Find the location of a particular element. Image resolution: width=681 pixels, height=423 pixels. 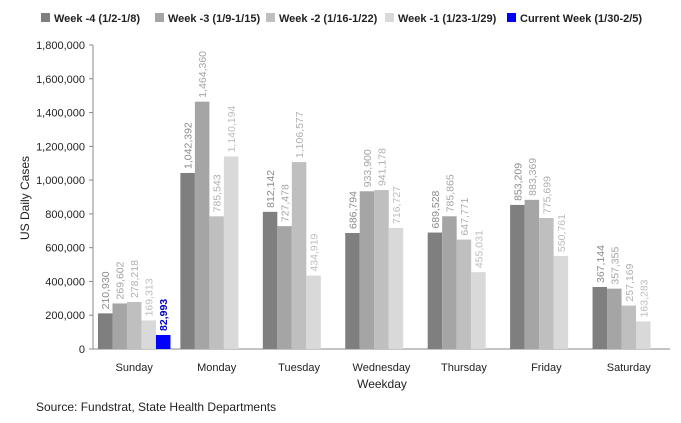

data-label-saturday-series-2: 257,169 is located at coordinates (630, 282).